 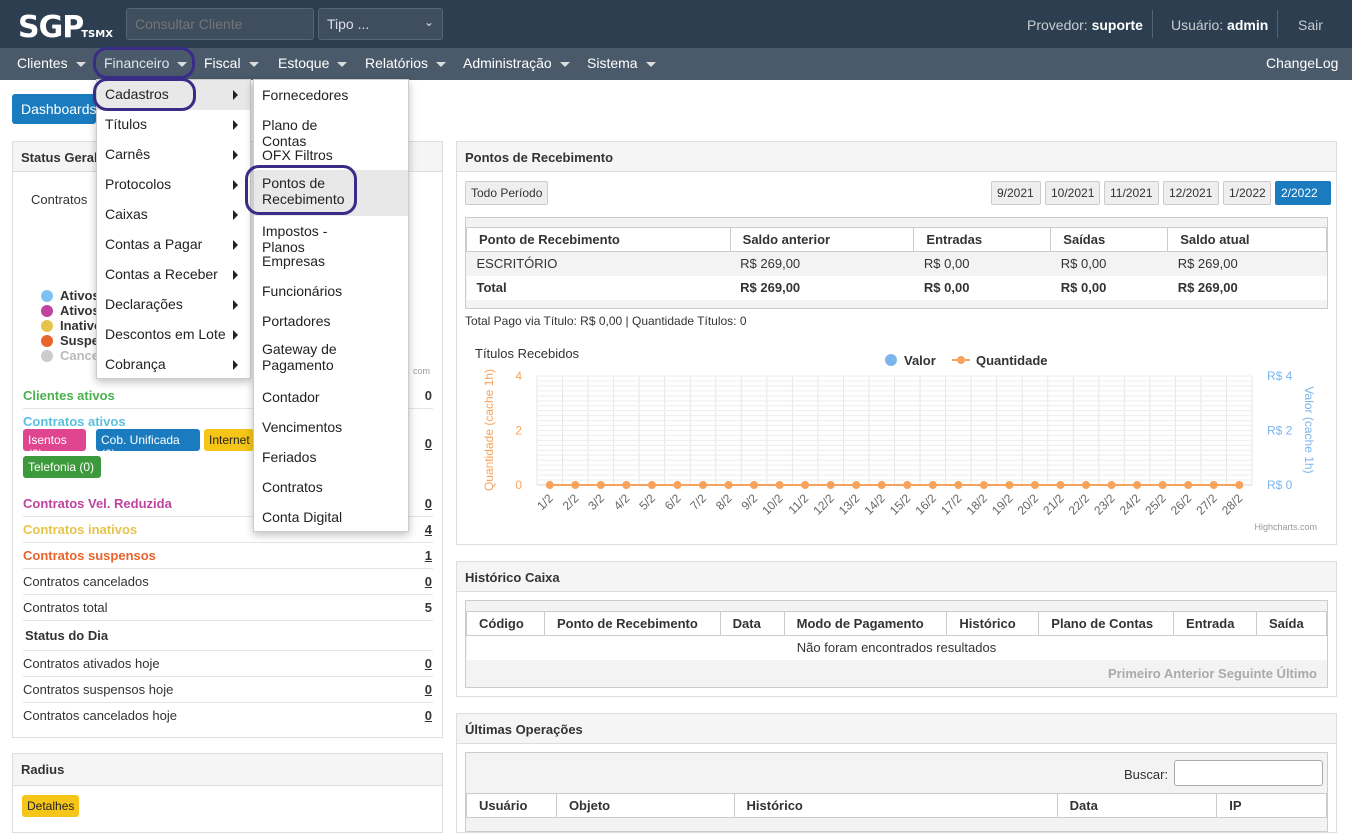 I want to click on filter-badge: Isentos (0), so click(x=54, y=445).